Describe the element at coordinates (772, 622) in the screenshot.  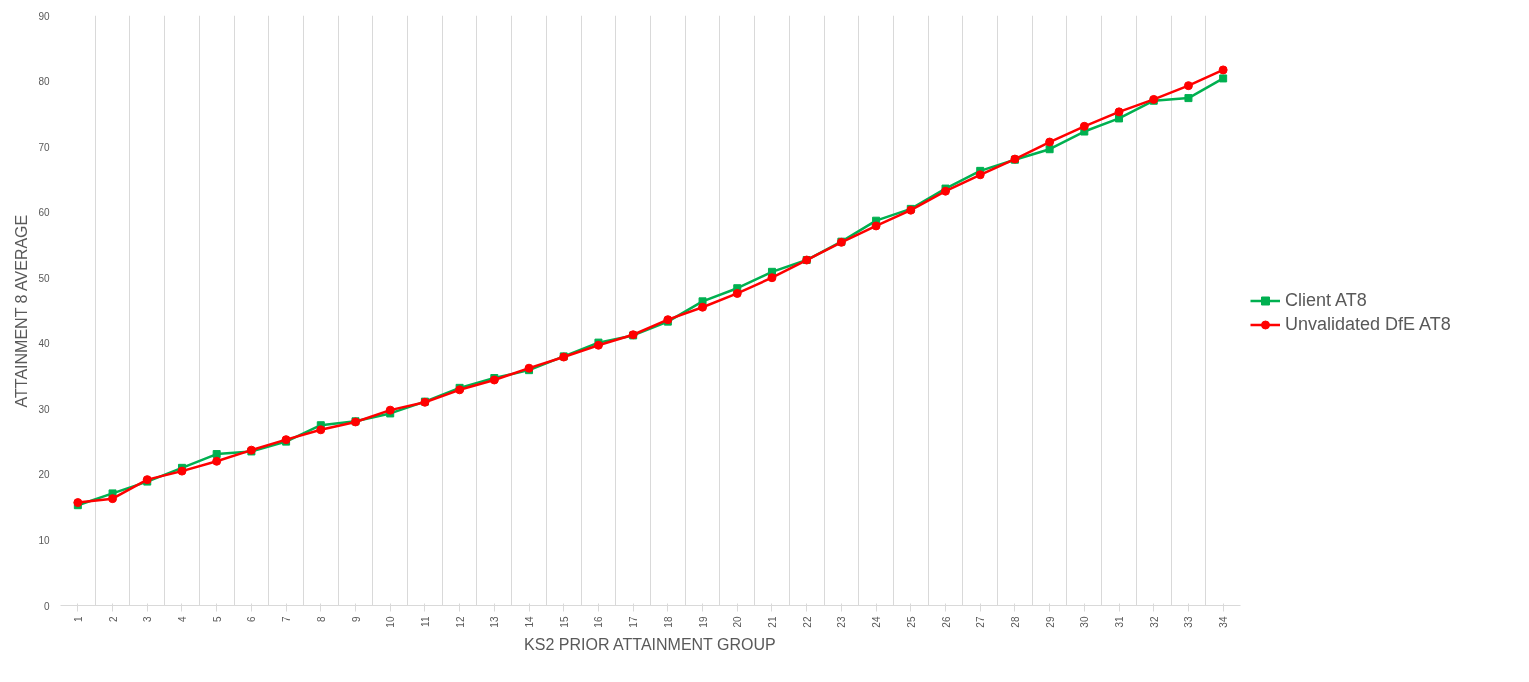
I see `x-tick-label: 21` at that location.